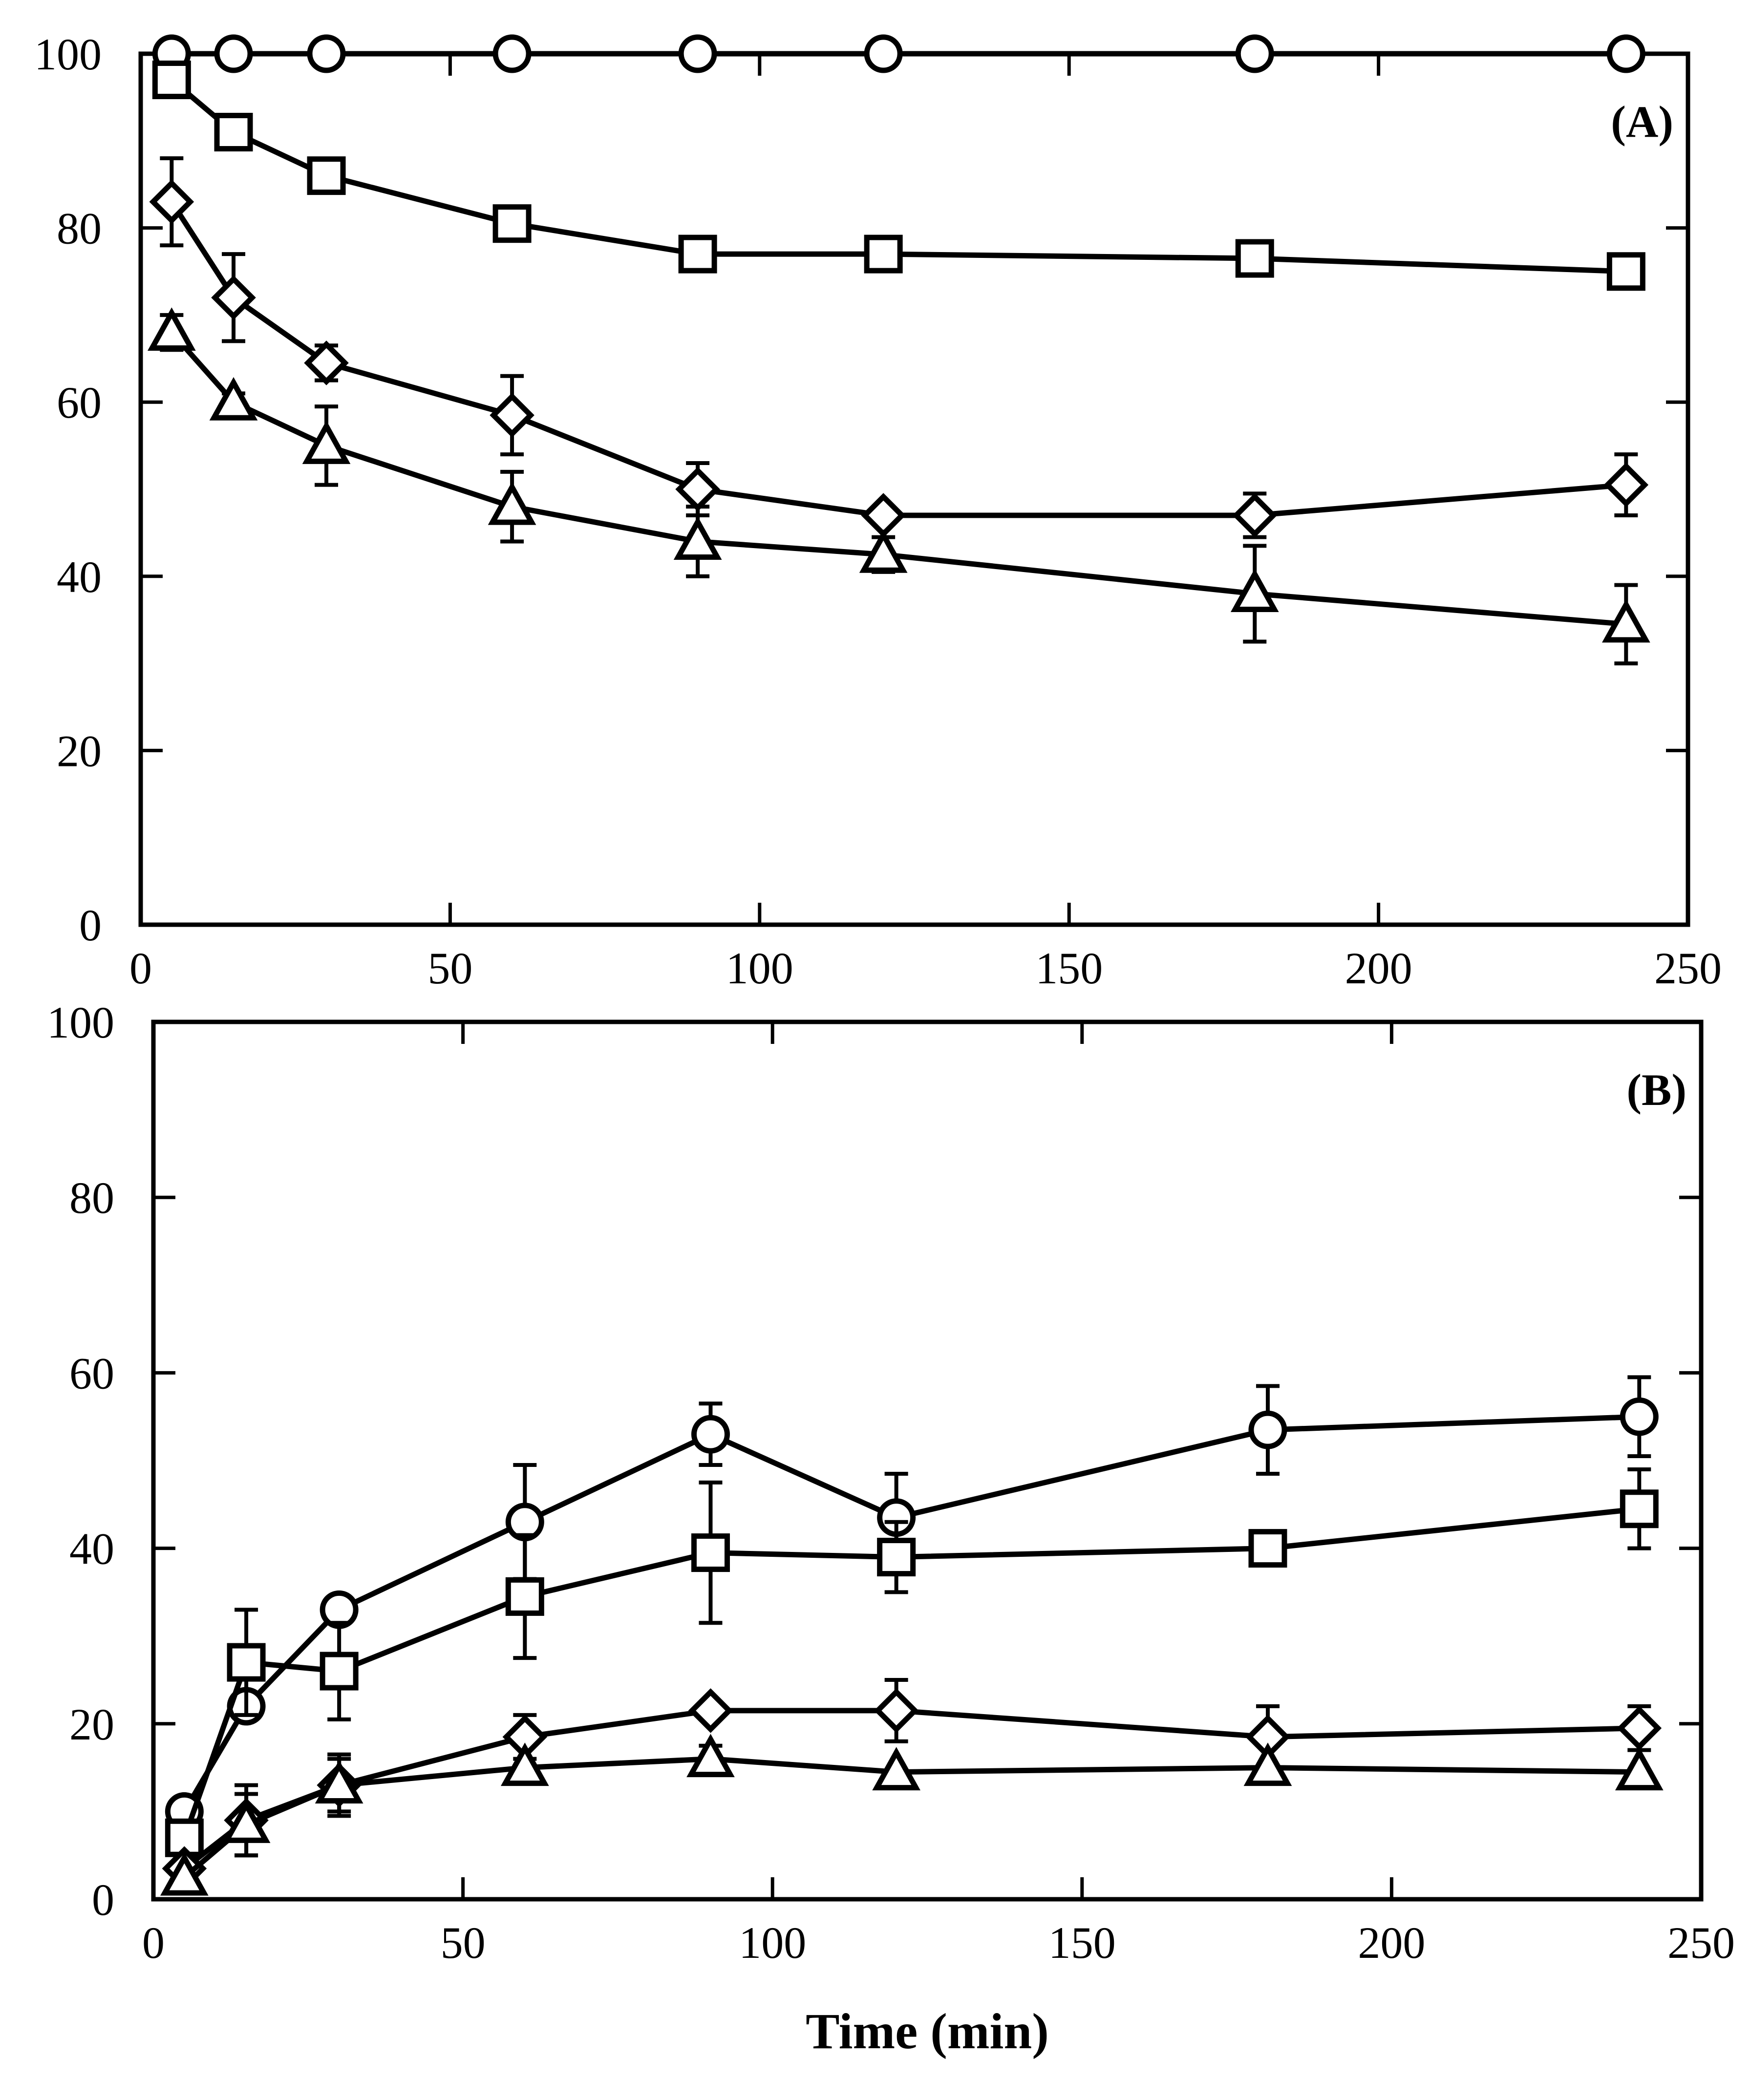 The height and width of the screenshot is (2100, 1751). I want to click on series-line-diamond, so click(897, 359).